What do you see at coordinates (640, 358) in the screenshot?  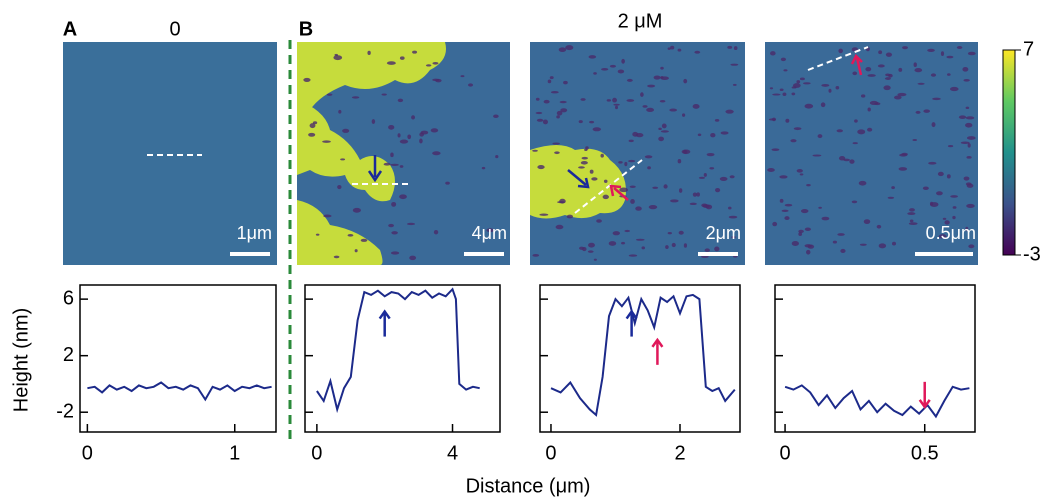 I see `plot-frame` at bounding box center [640, 358].